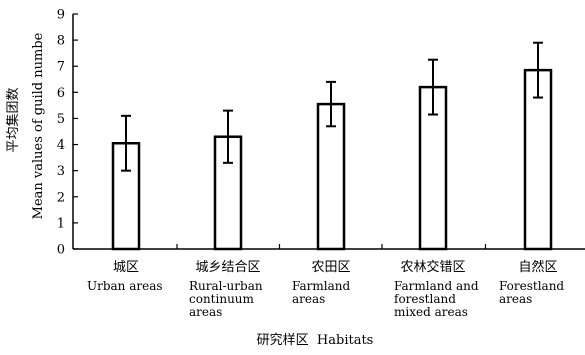 The height and width of the screenshot is (355, 585). I want to click on x-category-label-en: Urban areas, so click(125, 286).